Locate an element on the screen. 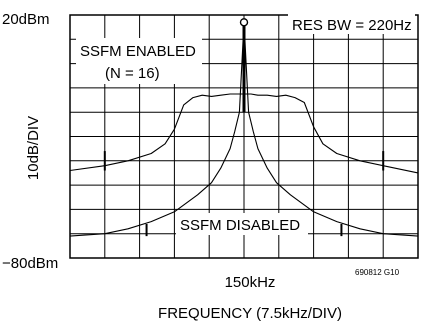 The image size is (422, 325). y-top-label: 20dBm is located at coordinates (26, 19).